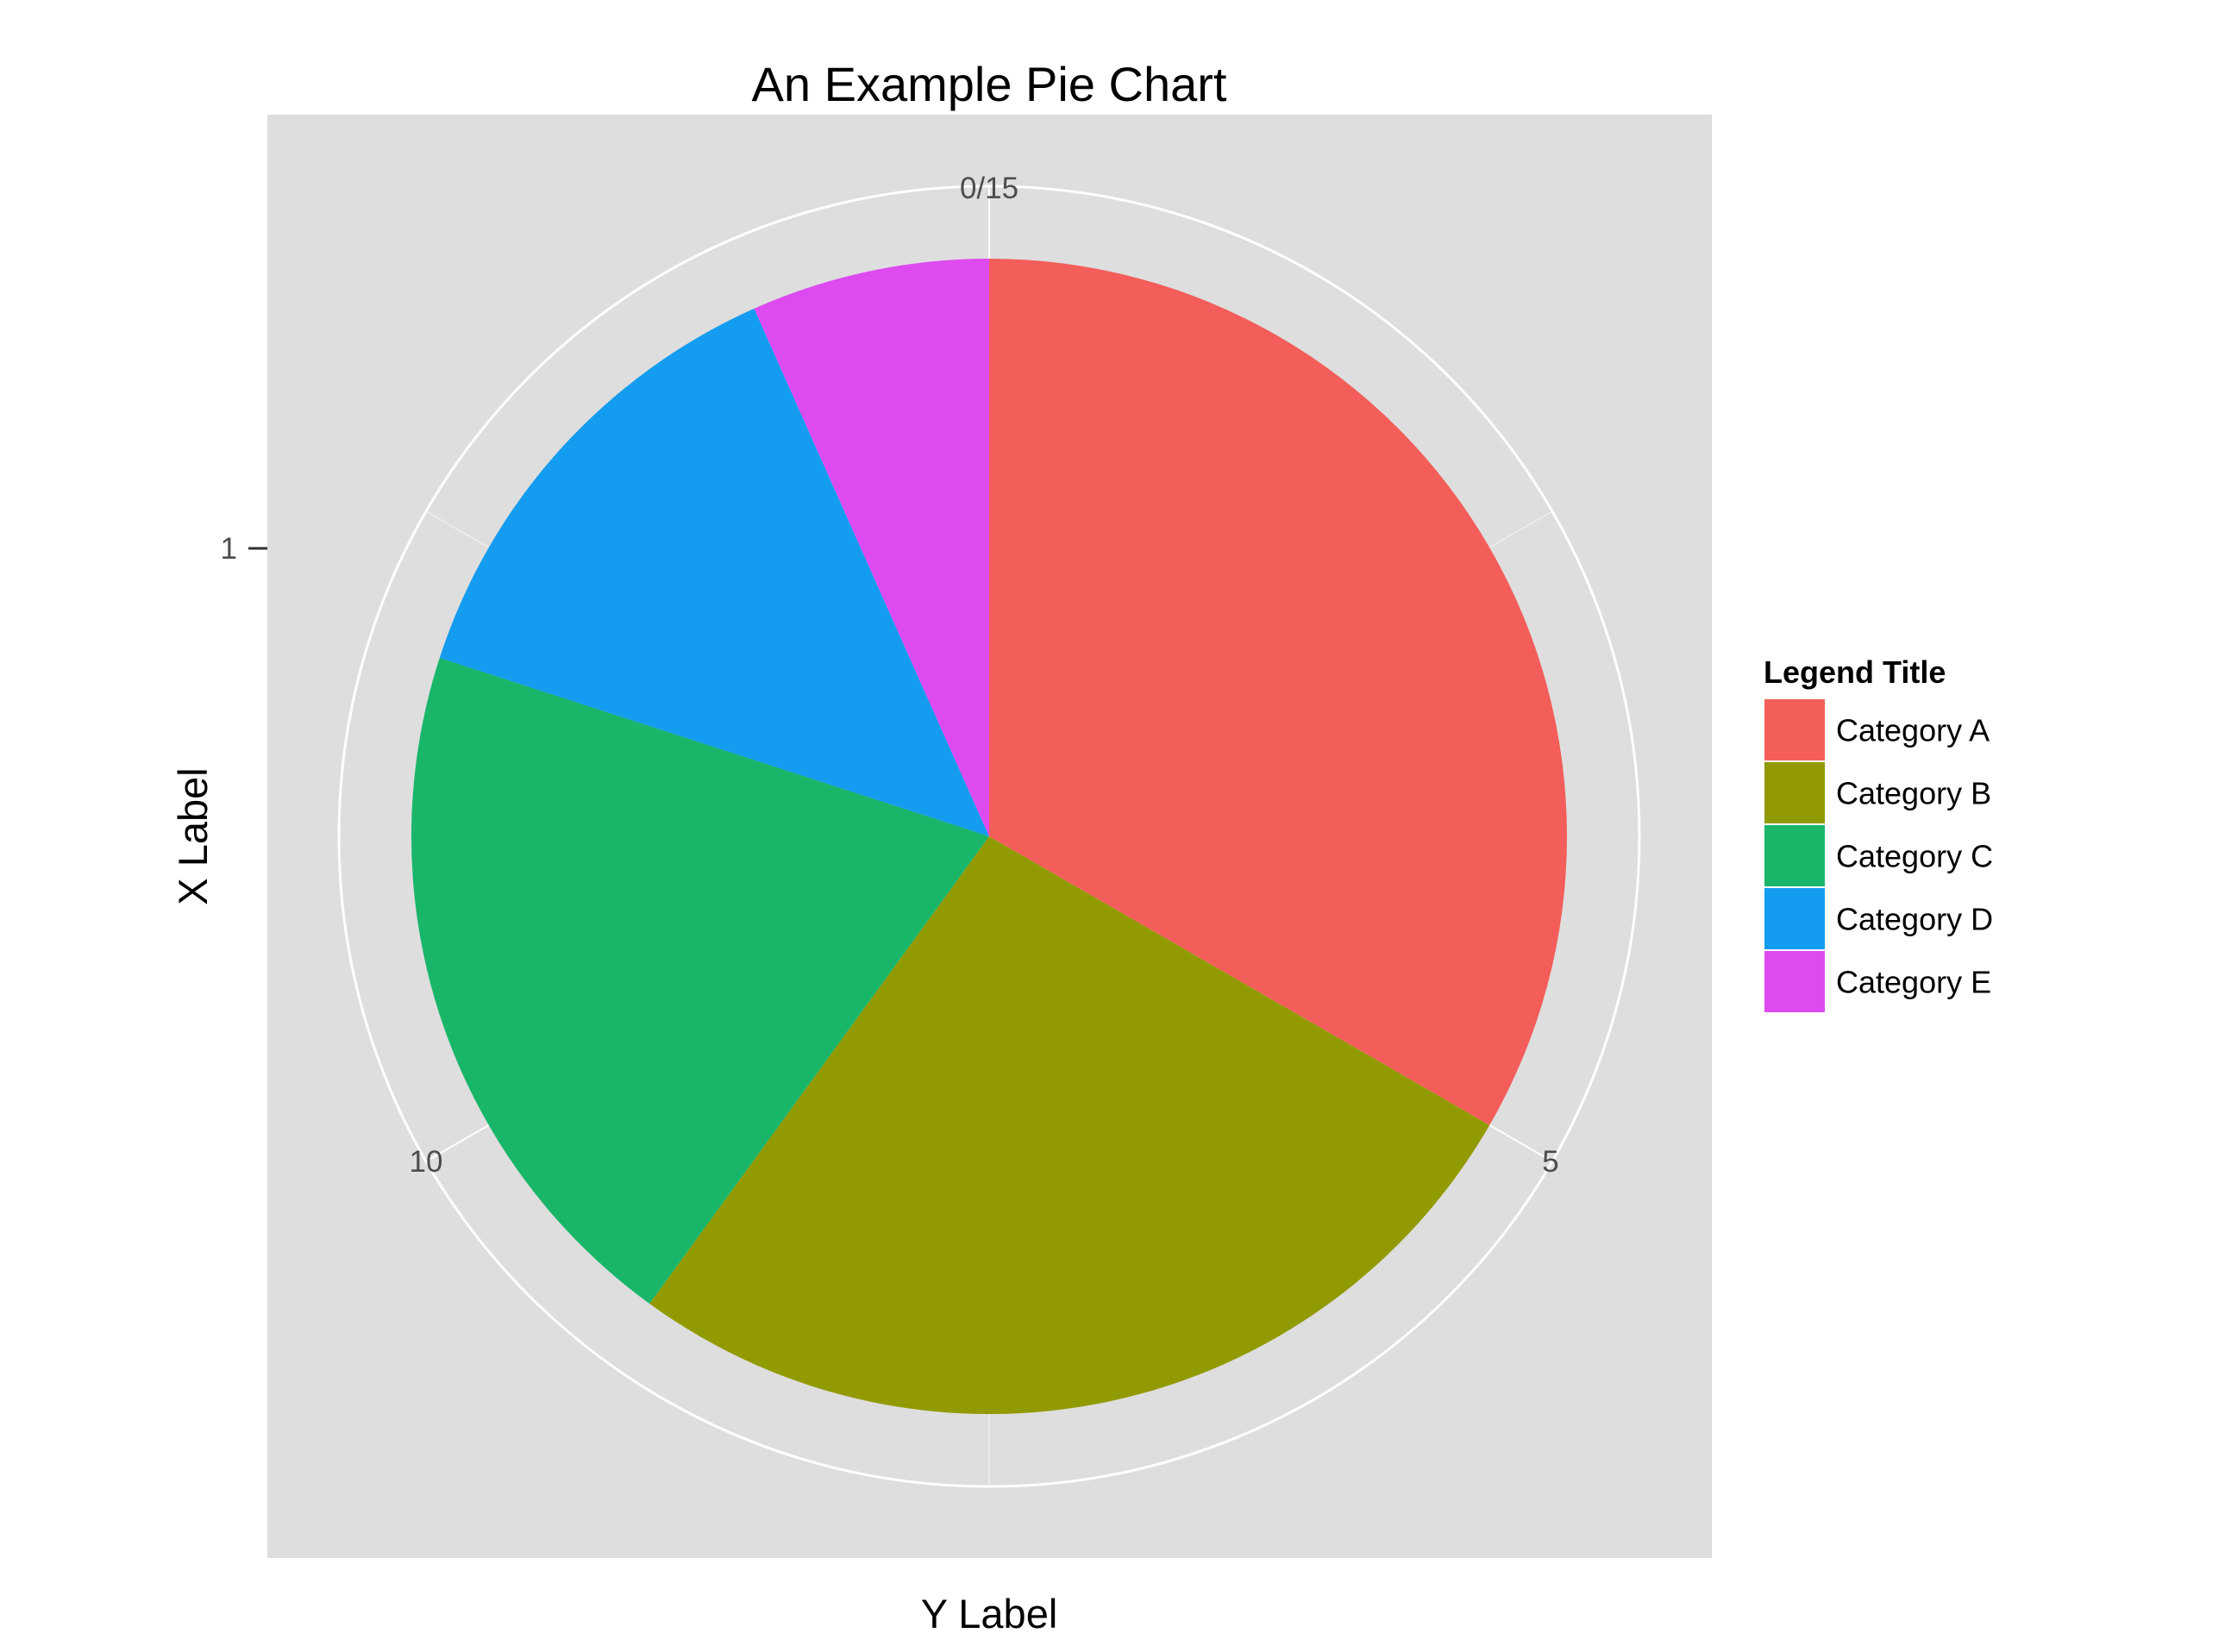 This screenshot has width=2231, height=1652. I want to click on legend-key-category-b, so click(1795, 792).